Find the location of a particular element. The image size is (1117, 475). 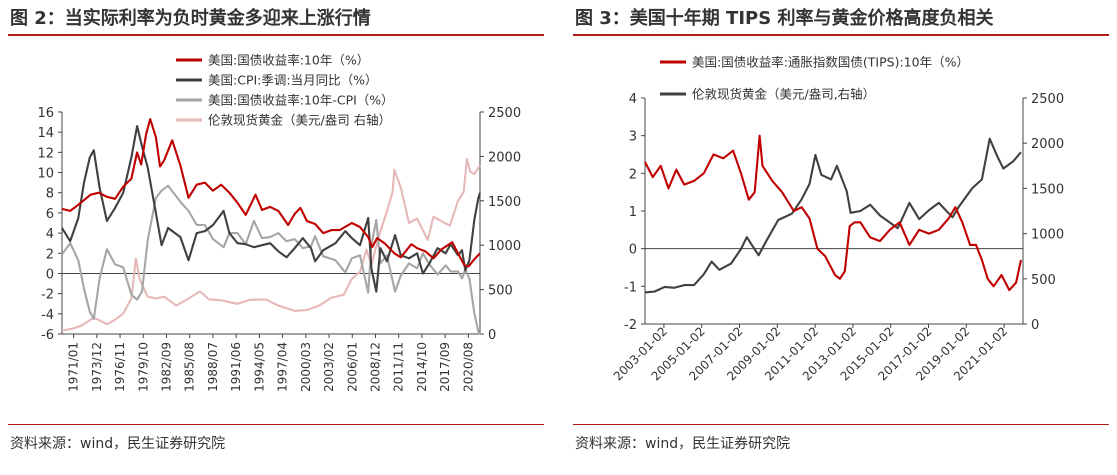

legend-label-3: 伦敦现货黄金（美元/盎司 右轴） is located at coordinates (299, 120).